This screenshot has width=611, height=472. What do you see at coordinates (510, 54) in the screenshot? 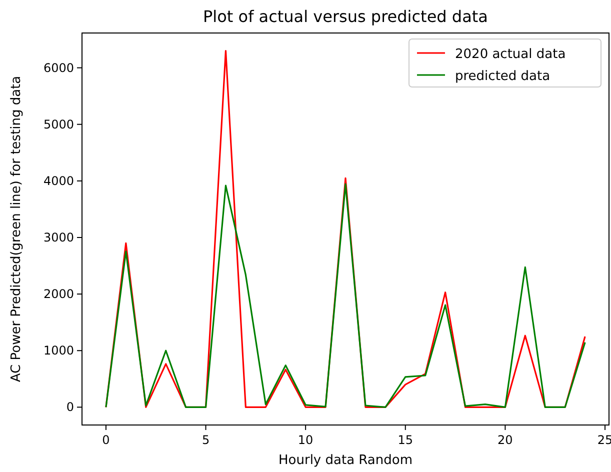
I see `legend-label: 2020 actual data` at bounding box center [510, 54].